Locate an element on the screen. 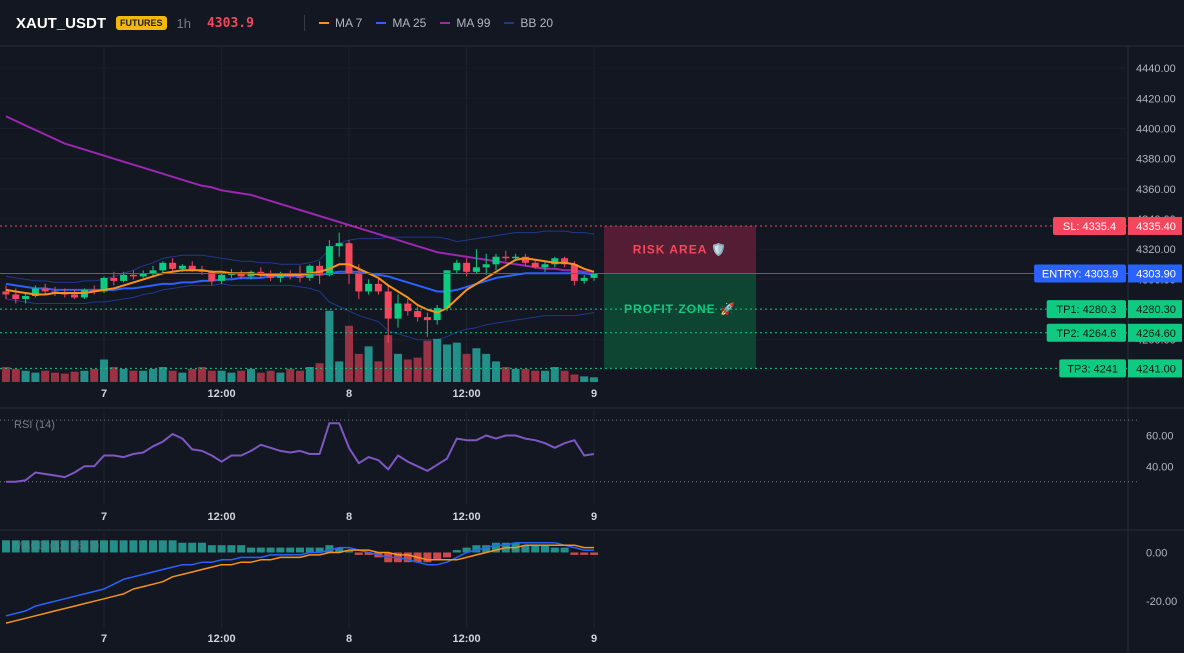  legend-ma7: MA 7 is located at coordinates (340, 23).